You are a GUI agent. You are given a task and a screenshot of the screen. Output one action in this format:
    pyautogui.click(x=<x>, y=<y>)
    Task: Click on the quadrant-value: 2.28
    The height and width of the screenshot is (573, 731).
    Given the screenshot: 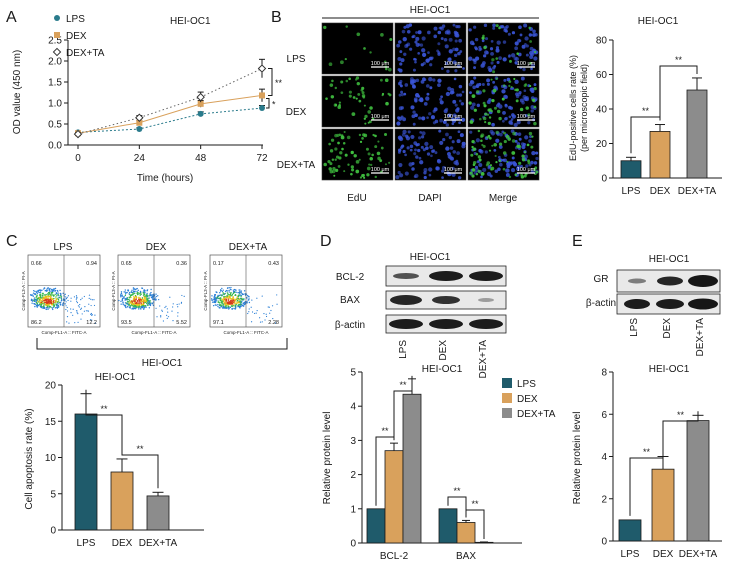 What is the action you would take?
    pyautogui.click(x=273, y=323)
    